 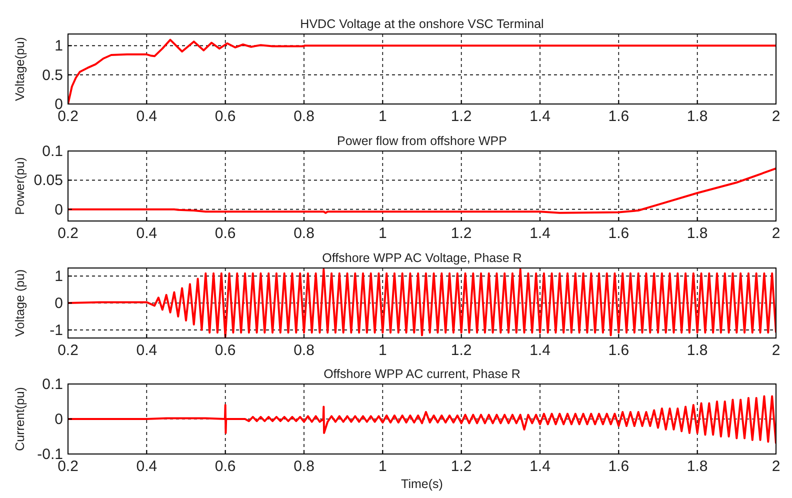 What do you see at coordinates (422, 484) in the screenshot?
I see `x-axis-title: Time(s)` at bounding box center [422, 484].